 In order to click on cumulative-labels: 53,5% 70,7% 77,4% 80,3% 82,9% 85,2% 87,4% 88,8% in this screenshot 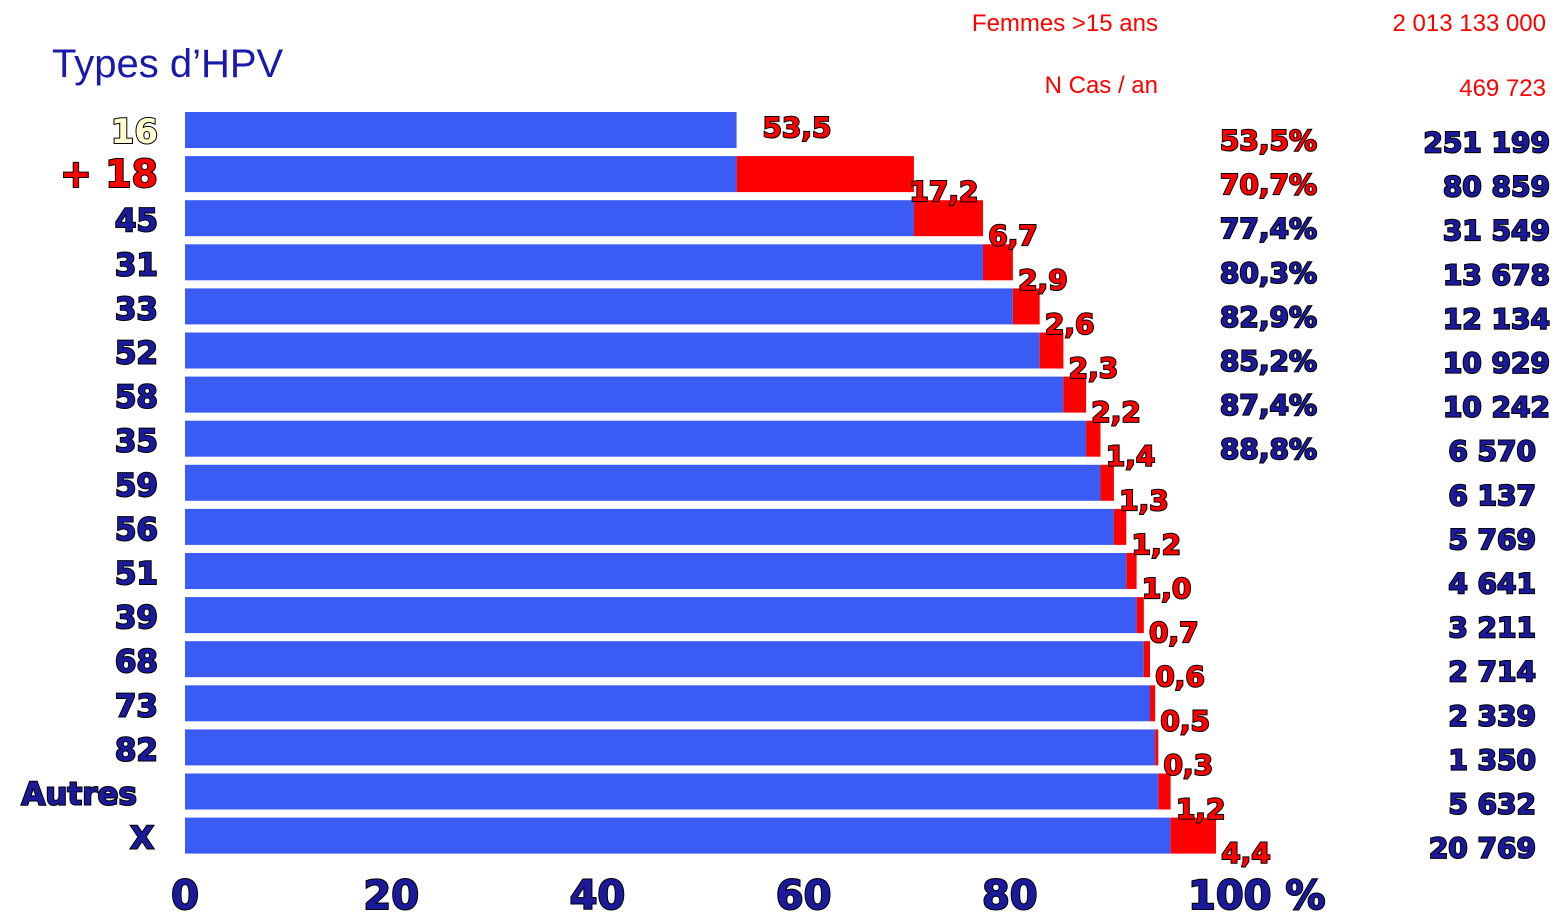, I will do `click(1268, 295)`.